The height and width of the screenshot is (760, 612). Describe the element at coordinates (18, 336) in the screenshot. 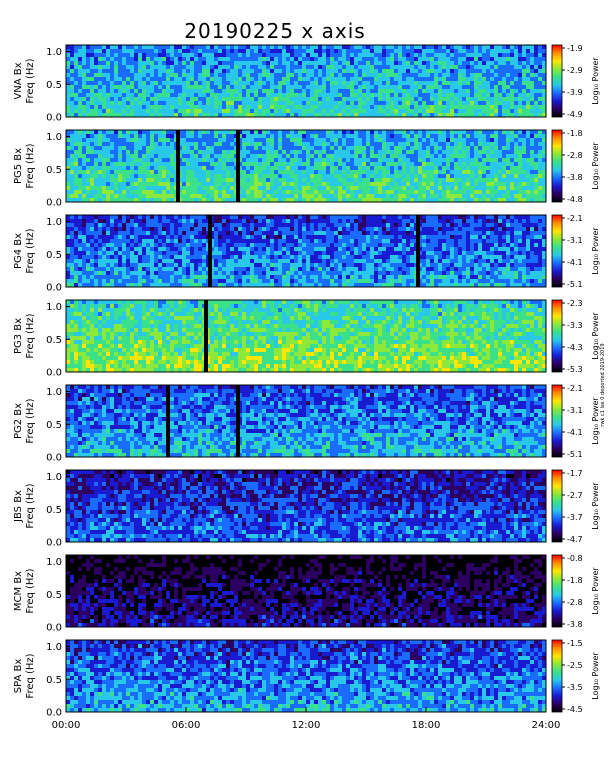

I see `station-label: PG3 Bx` at that location.